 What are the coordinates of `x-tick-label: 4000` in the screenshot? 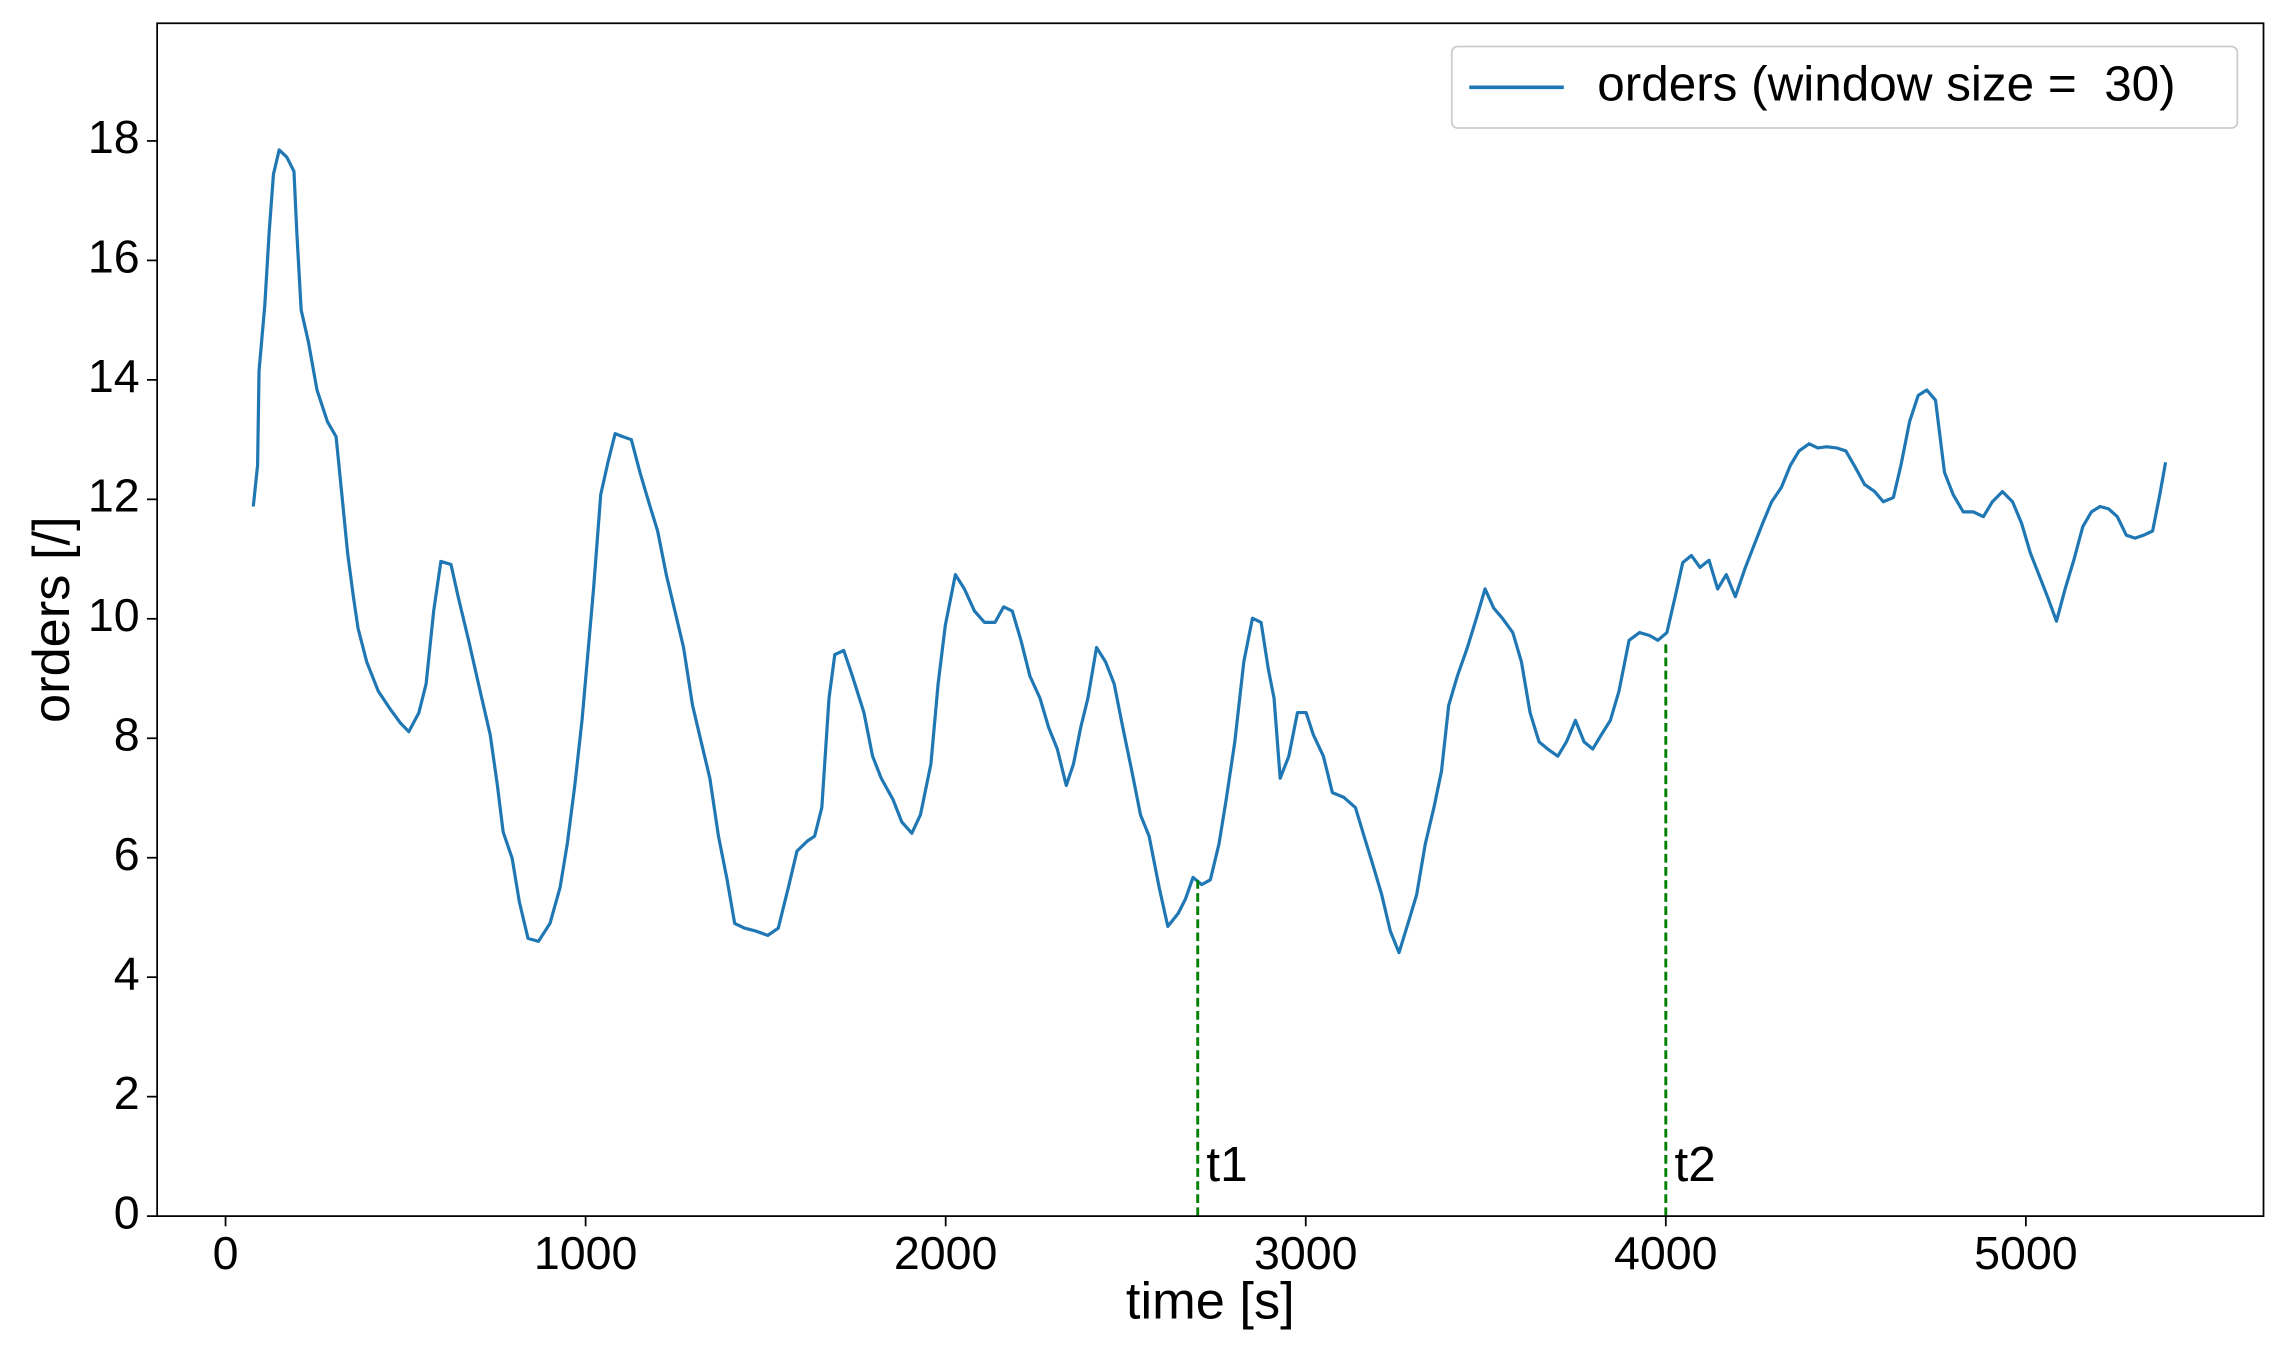 It's located at (1666, 1253).